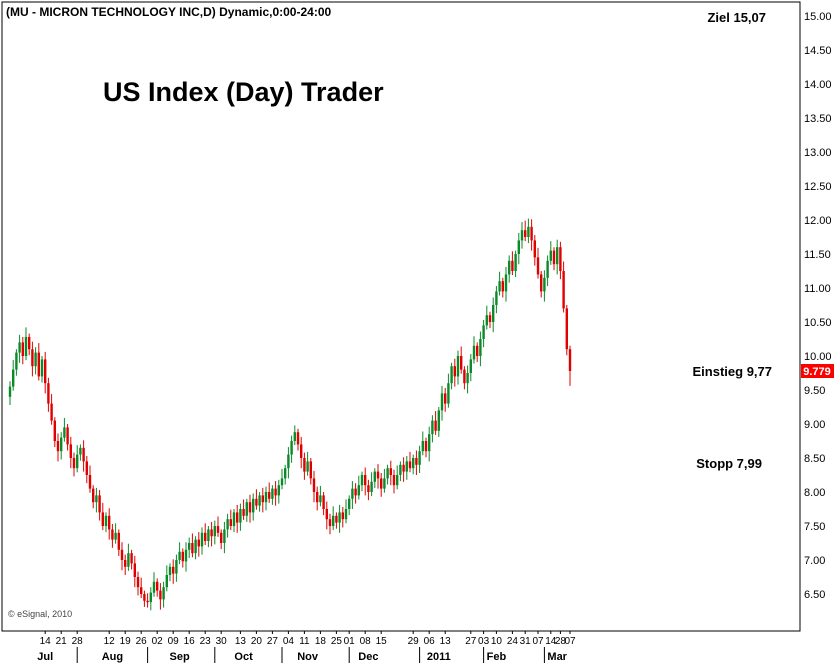 This screenshot has height=665, width=835. I want to click on stopp-annotation: Stopp 7,99, so click(729, 463).